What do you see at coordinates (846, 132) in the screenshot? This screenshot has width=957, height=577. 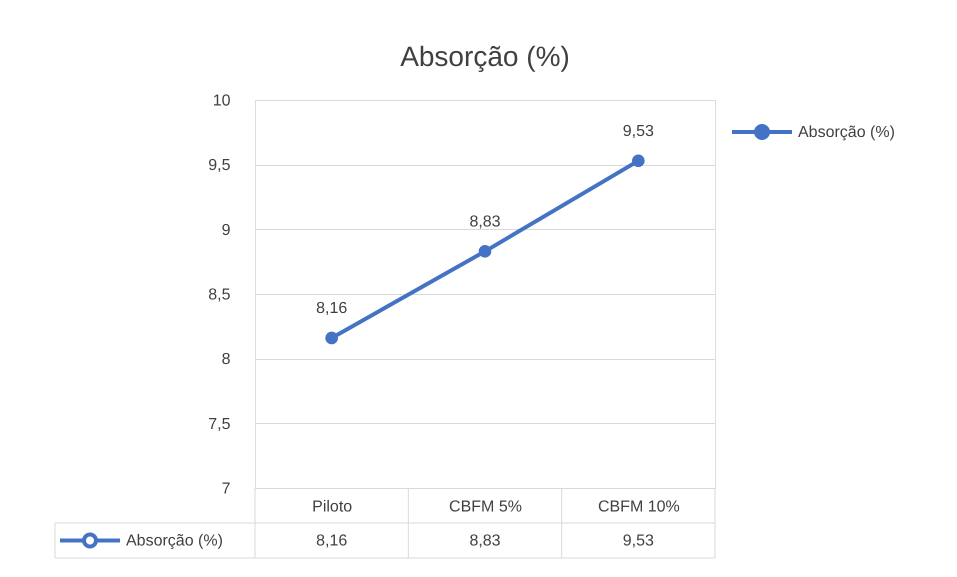 I see `legend-label: Absorção (%)` at bounding box center [846, 132].